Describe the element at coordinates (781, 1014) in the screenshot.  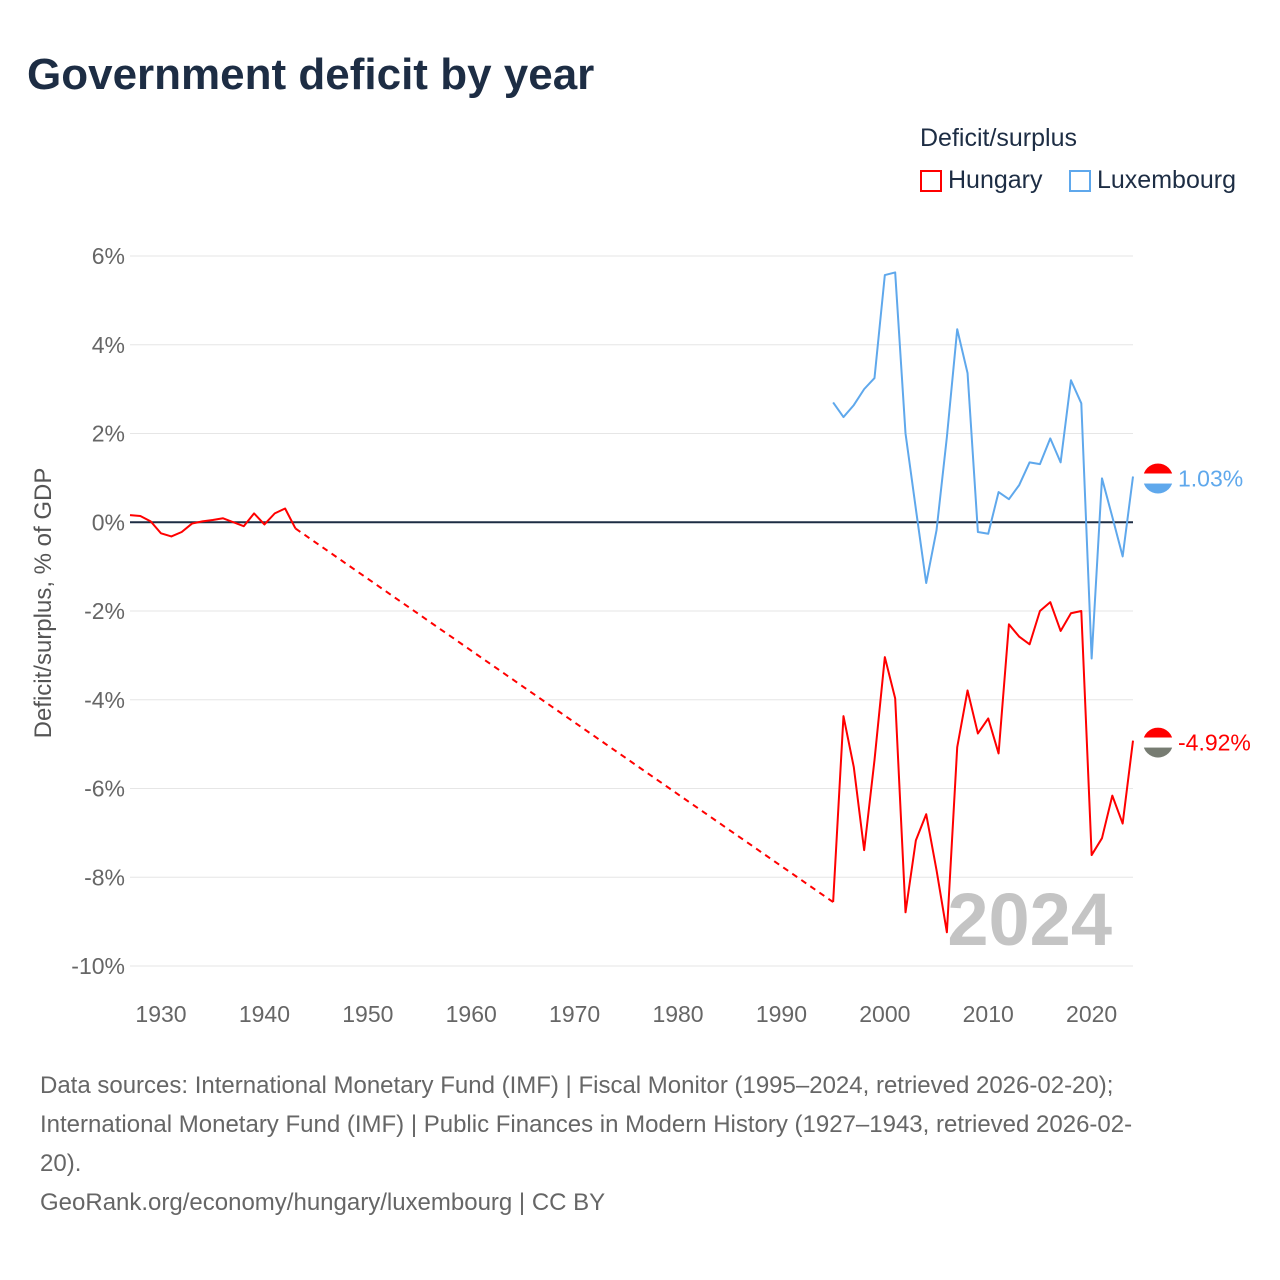
I see `x-tick-label: 1990` at that location.